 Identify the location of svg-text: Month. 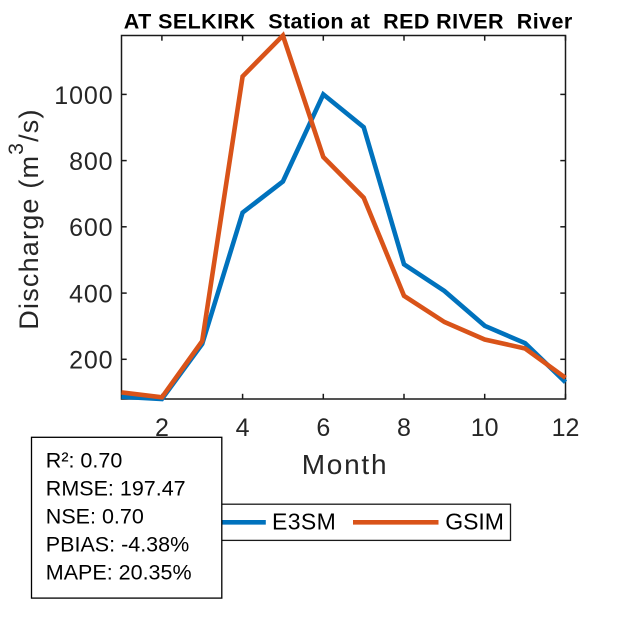
(345, 464).